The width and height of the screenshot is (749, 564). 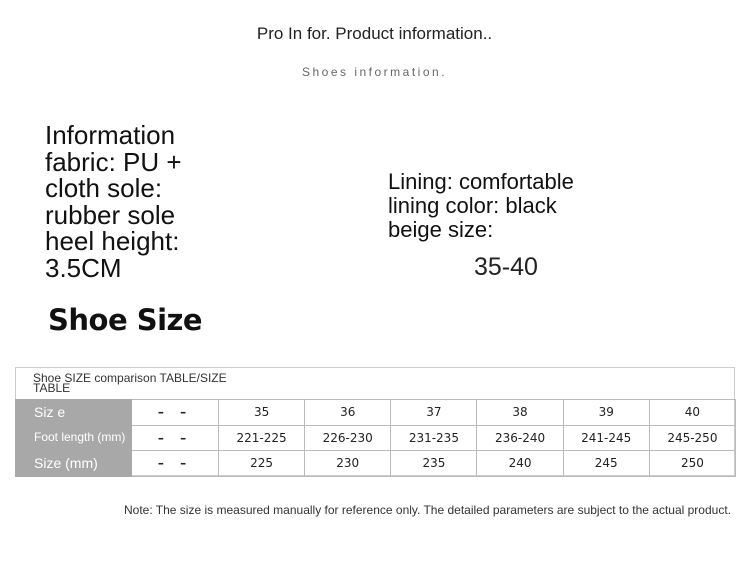 I want to click on table-row: Siz e – – 35 36 37 38 39 40, so click(x=376, y=412).